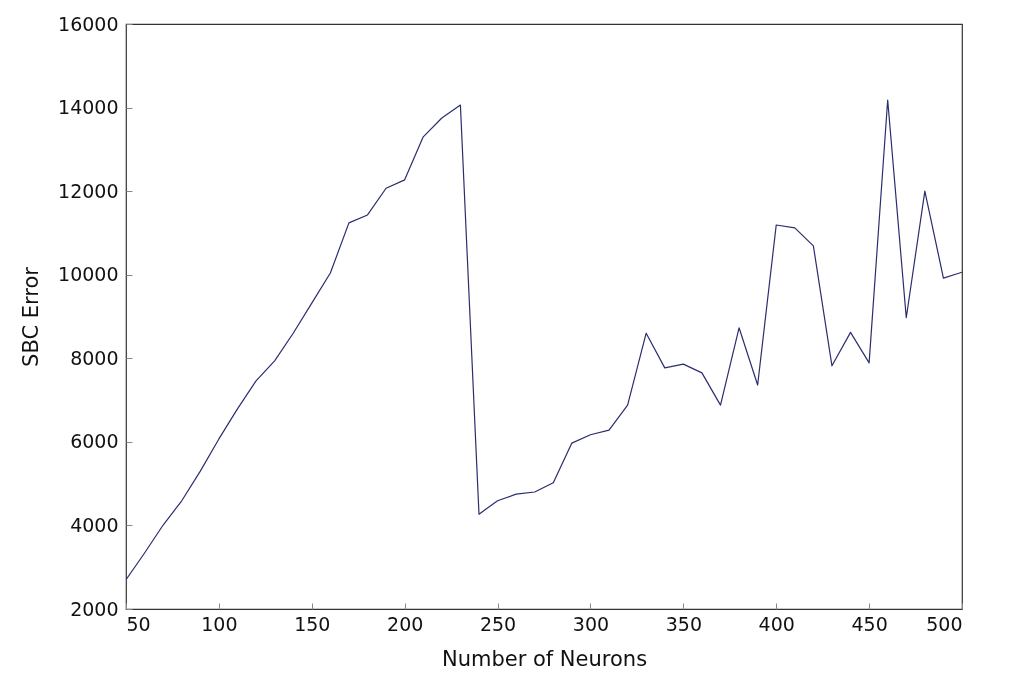  Describe the element at coordinates (312, 623) in the screenshot. I see `x-tick-label: 150` at that location.